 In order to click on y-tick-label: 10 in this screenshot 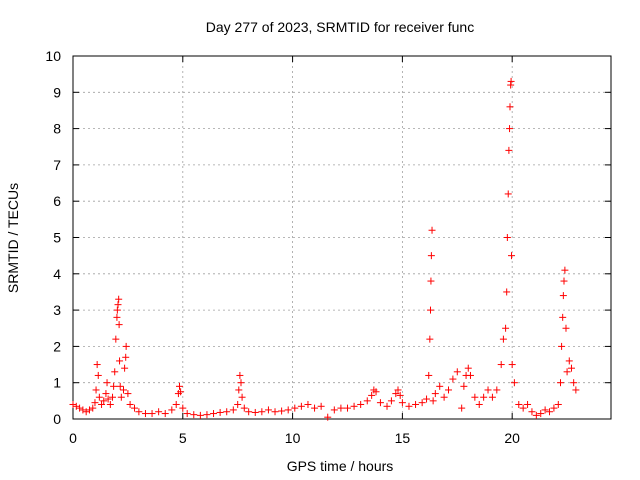, I will do `click(53, 56)`.